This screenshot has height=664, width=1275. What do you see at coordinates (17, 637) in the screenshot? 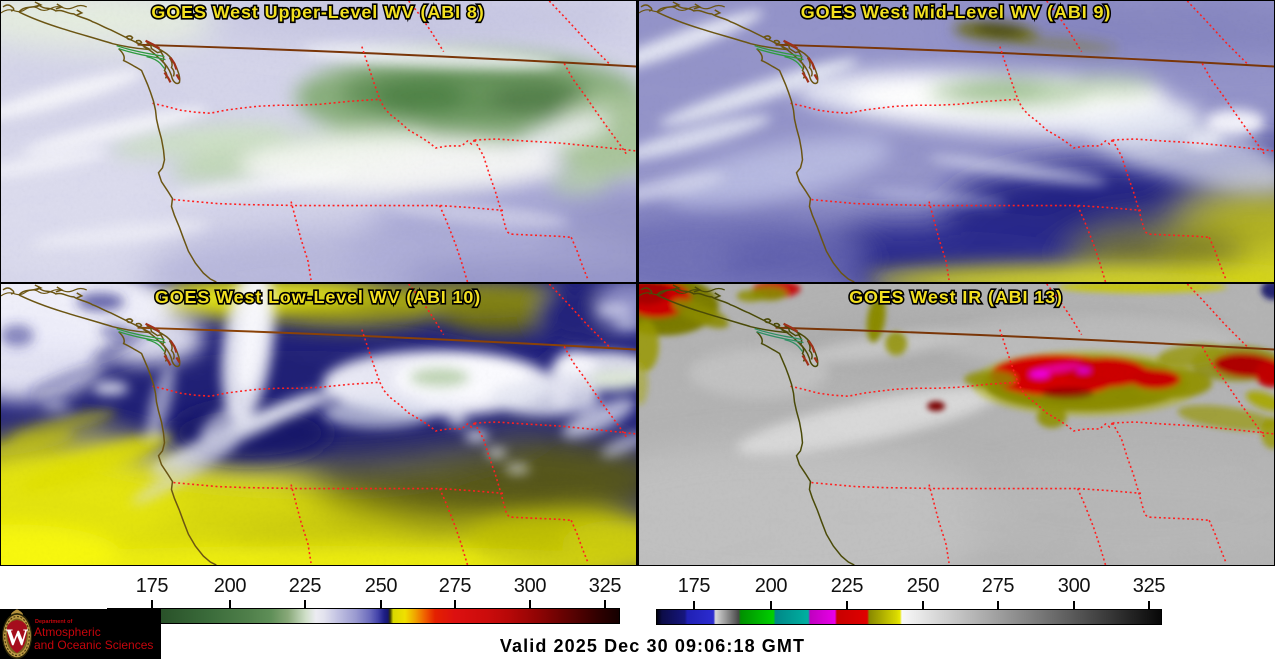
I see `svg-text: W` at bounding box center [17, 637].